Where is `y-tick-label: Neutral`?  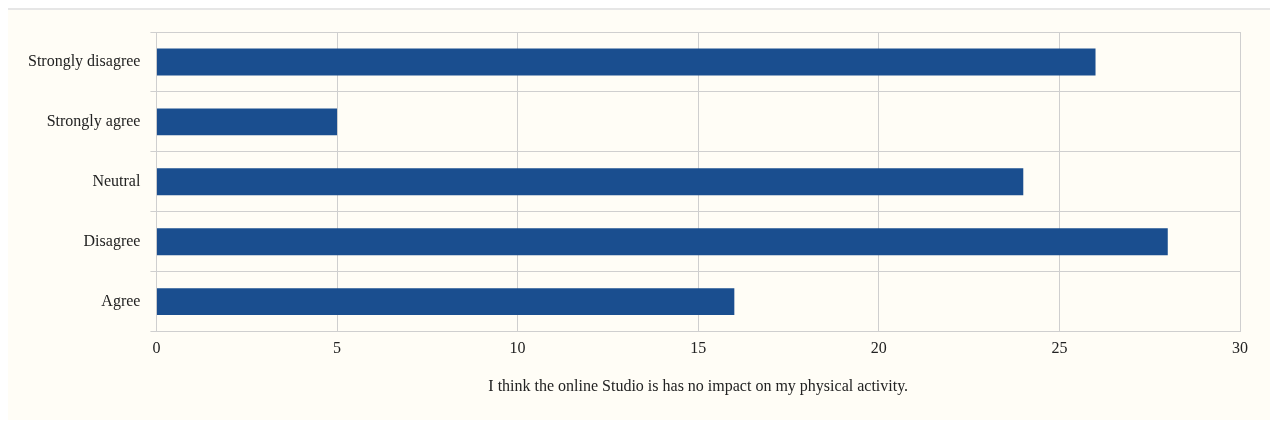 y-tick-label: Neutral is located at coordinates (116, 180).